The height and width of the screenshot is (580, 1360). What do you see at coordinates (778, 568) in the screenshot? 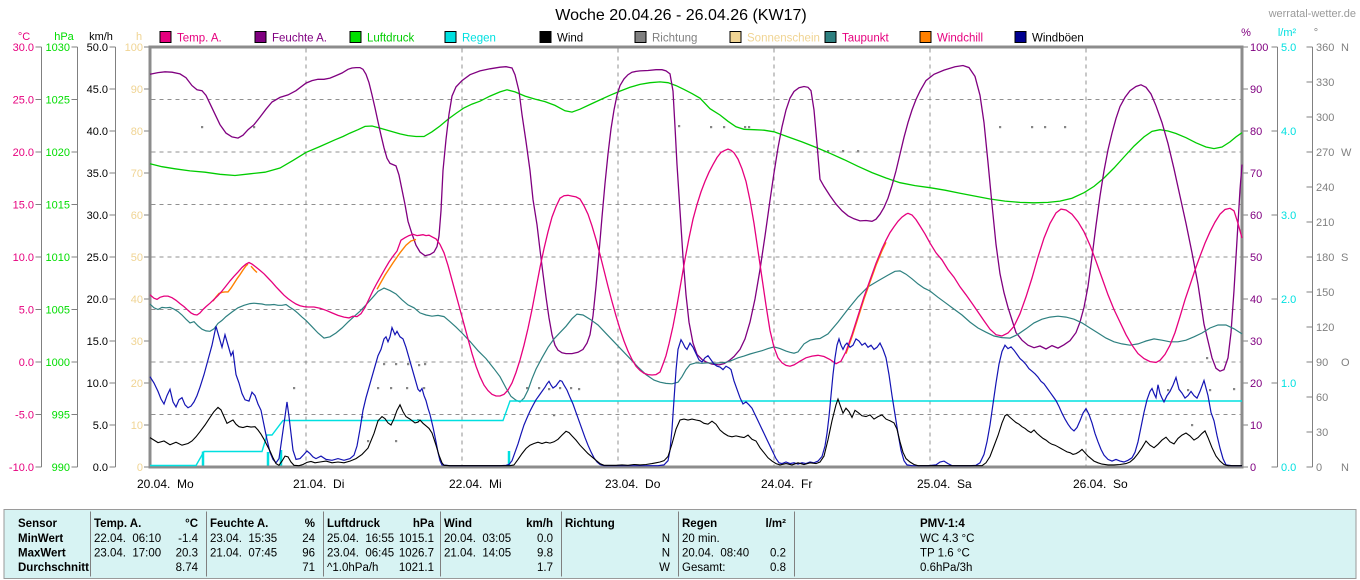
I see `svg-text: 0.8` at bounding box center [778, 568].